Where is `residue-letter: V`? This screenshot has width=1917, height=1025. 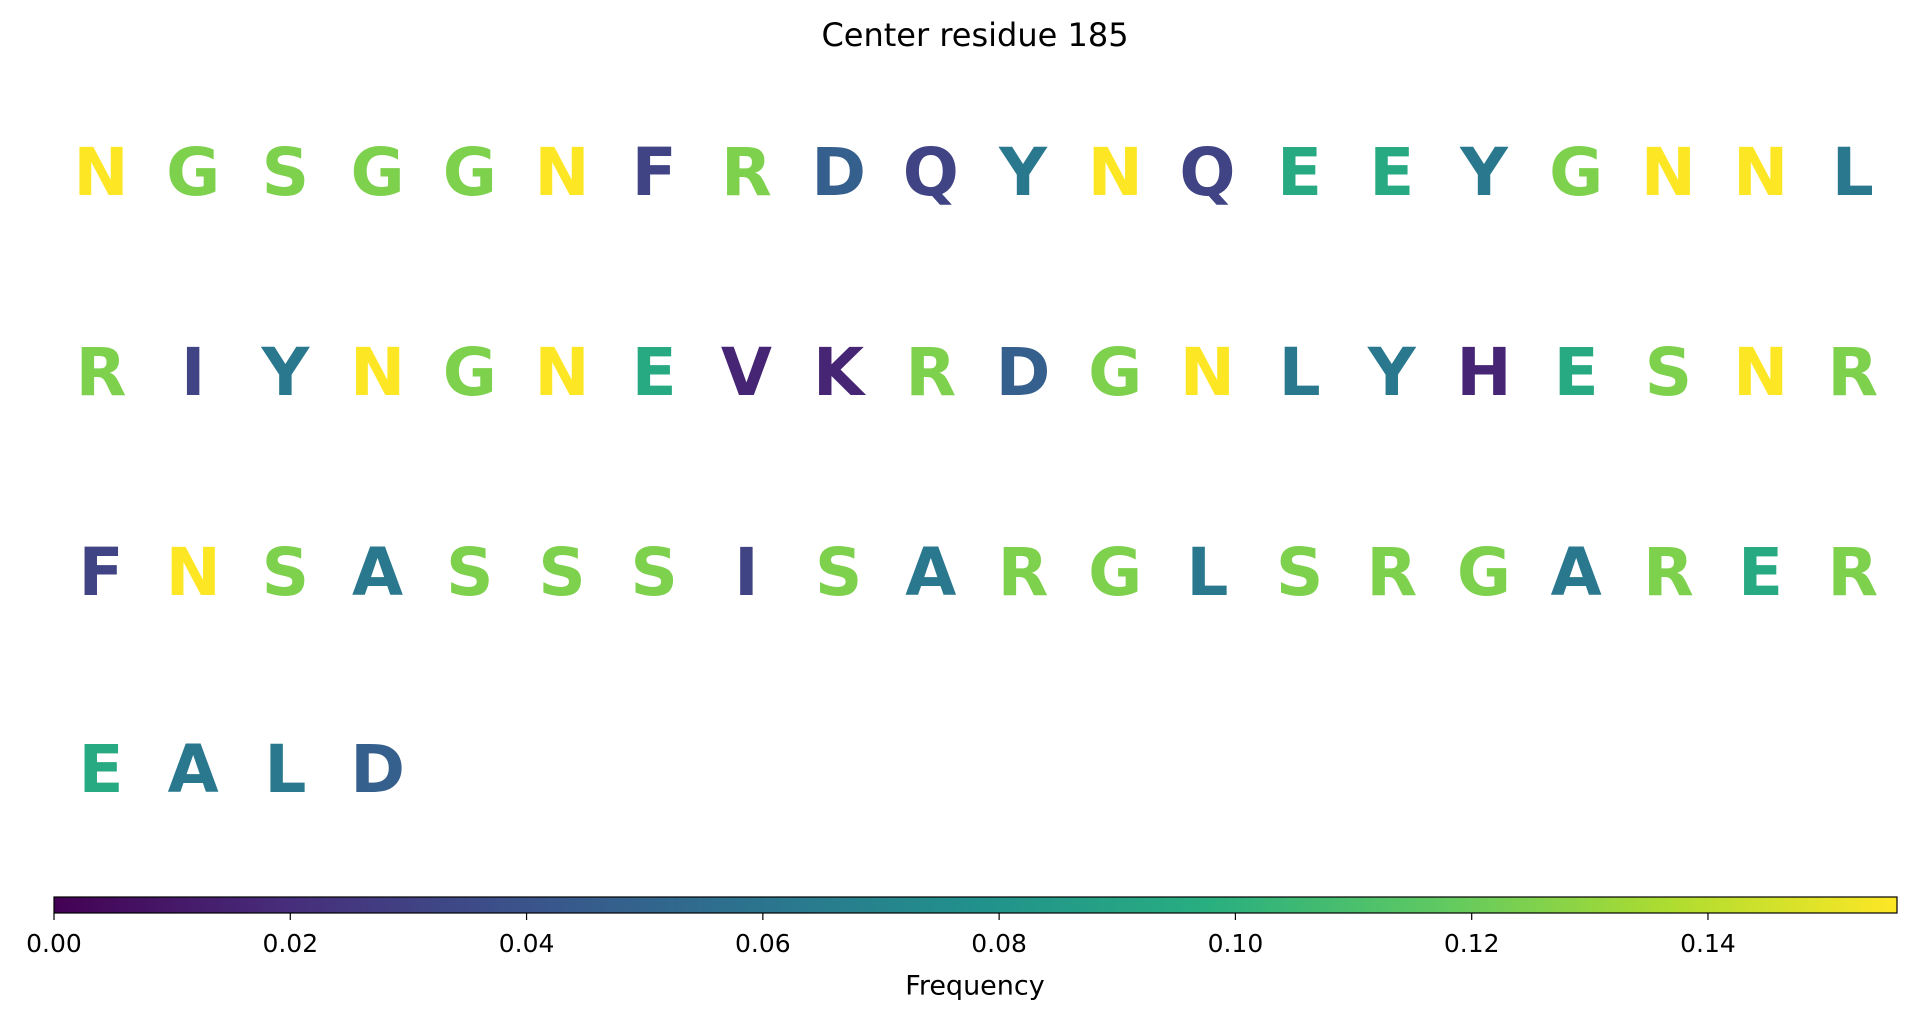
residue-letter: V is located at coordinates (746, 372).